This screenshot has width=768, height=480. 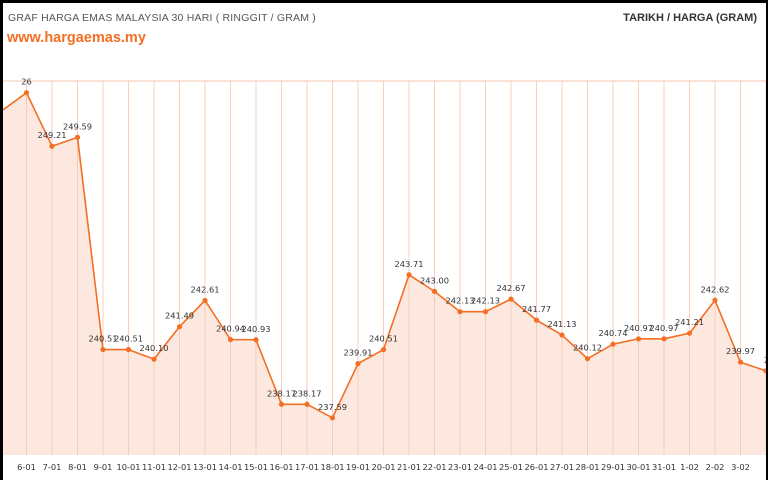 I want to click on x-tick-label: 26-01, so click(x=536, y=467).